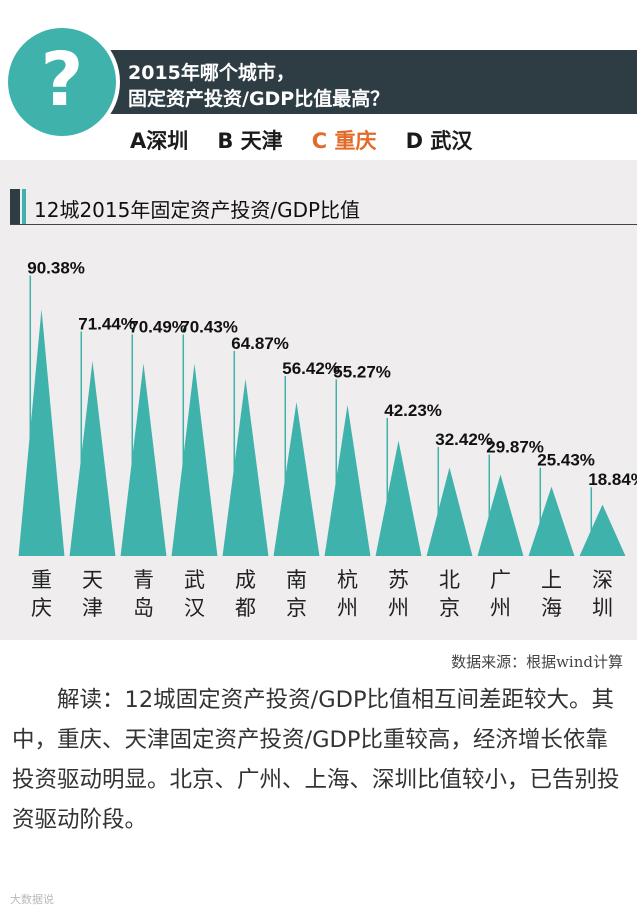 Image resolution: width=637 pixels, height=911 pixels. Describe the element at coordinates (449, 511) in the screenshot. I see `bar-北京` at that location.